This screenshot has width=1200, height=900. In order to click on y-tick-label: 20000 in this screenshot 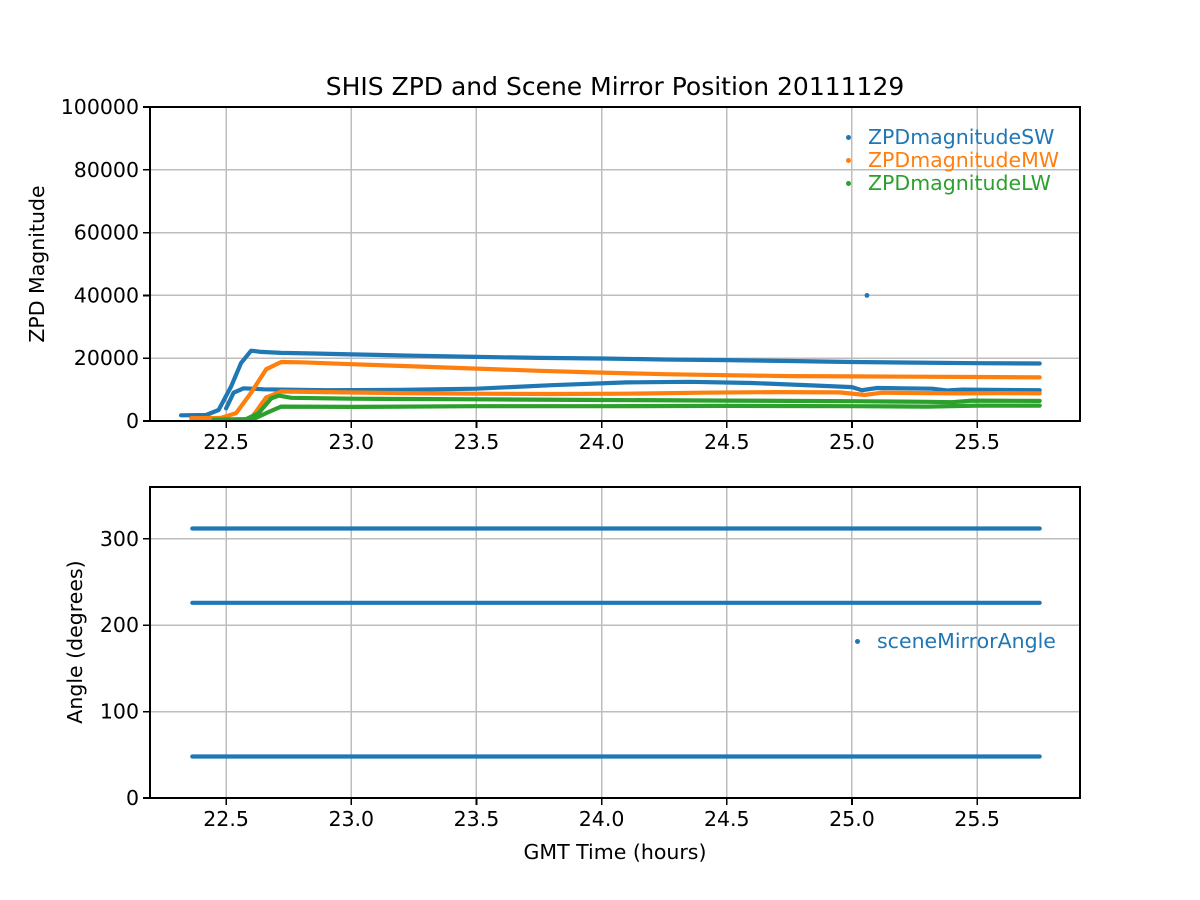, I will do `click(106, 358)`.